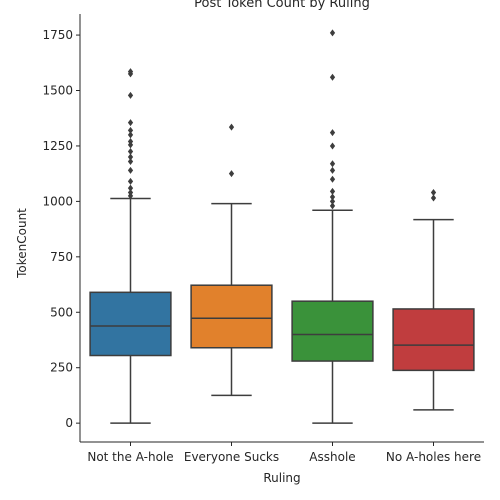 Image resolution: width=500 pixels, height=500 pixels. Describe the element at coordinates (57, 146) in the screenshot. I see `y-tick-label: 1250` at that location.